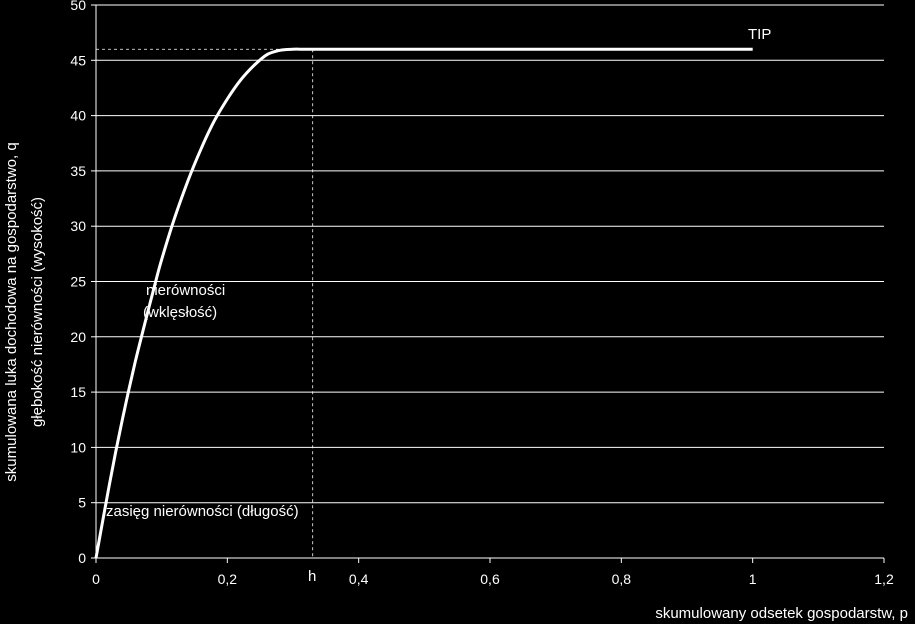  What do you see at coordinates (622, 579) in the screenshot?
I see `x-tick-label: 0,8` at bounding box center [622, 579].